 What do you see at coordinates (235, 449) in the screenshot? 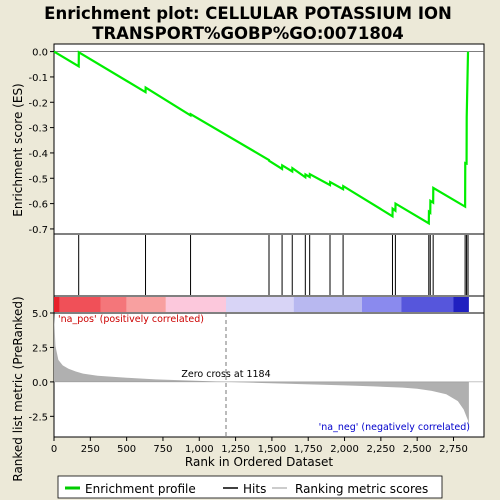
I see `x-tick-label: 1,250` at bounding box center [235, 449].